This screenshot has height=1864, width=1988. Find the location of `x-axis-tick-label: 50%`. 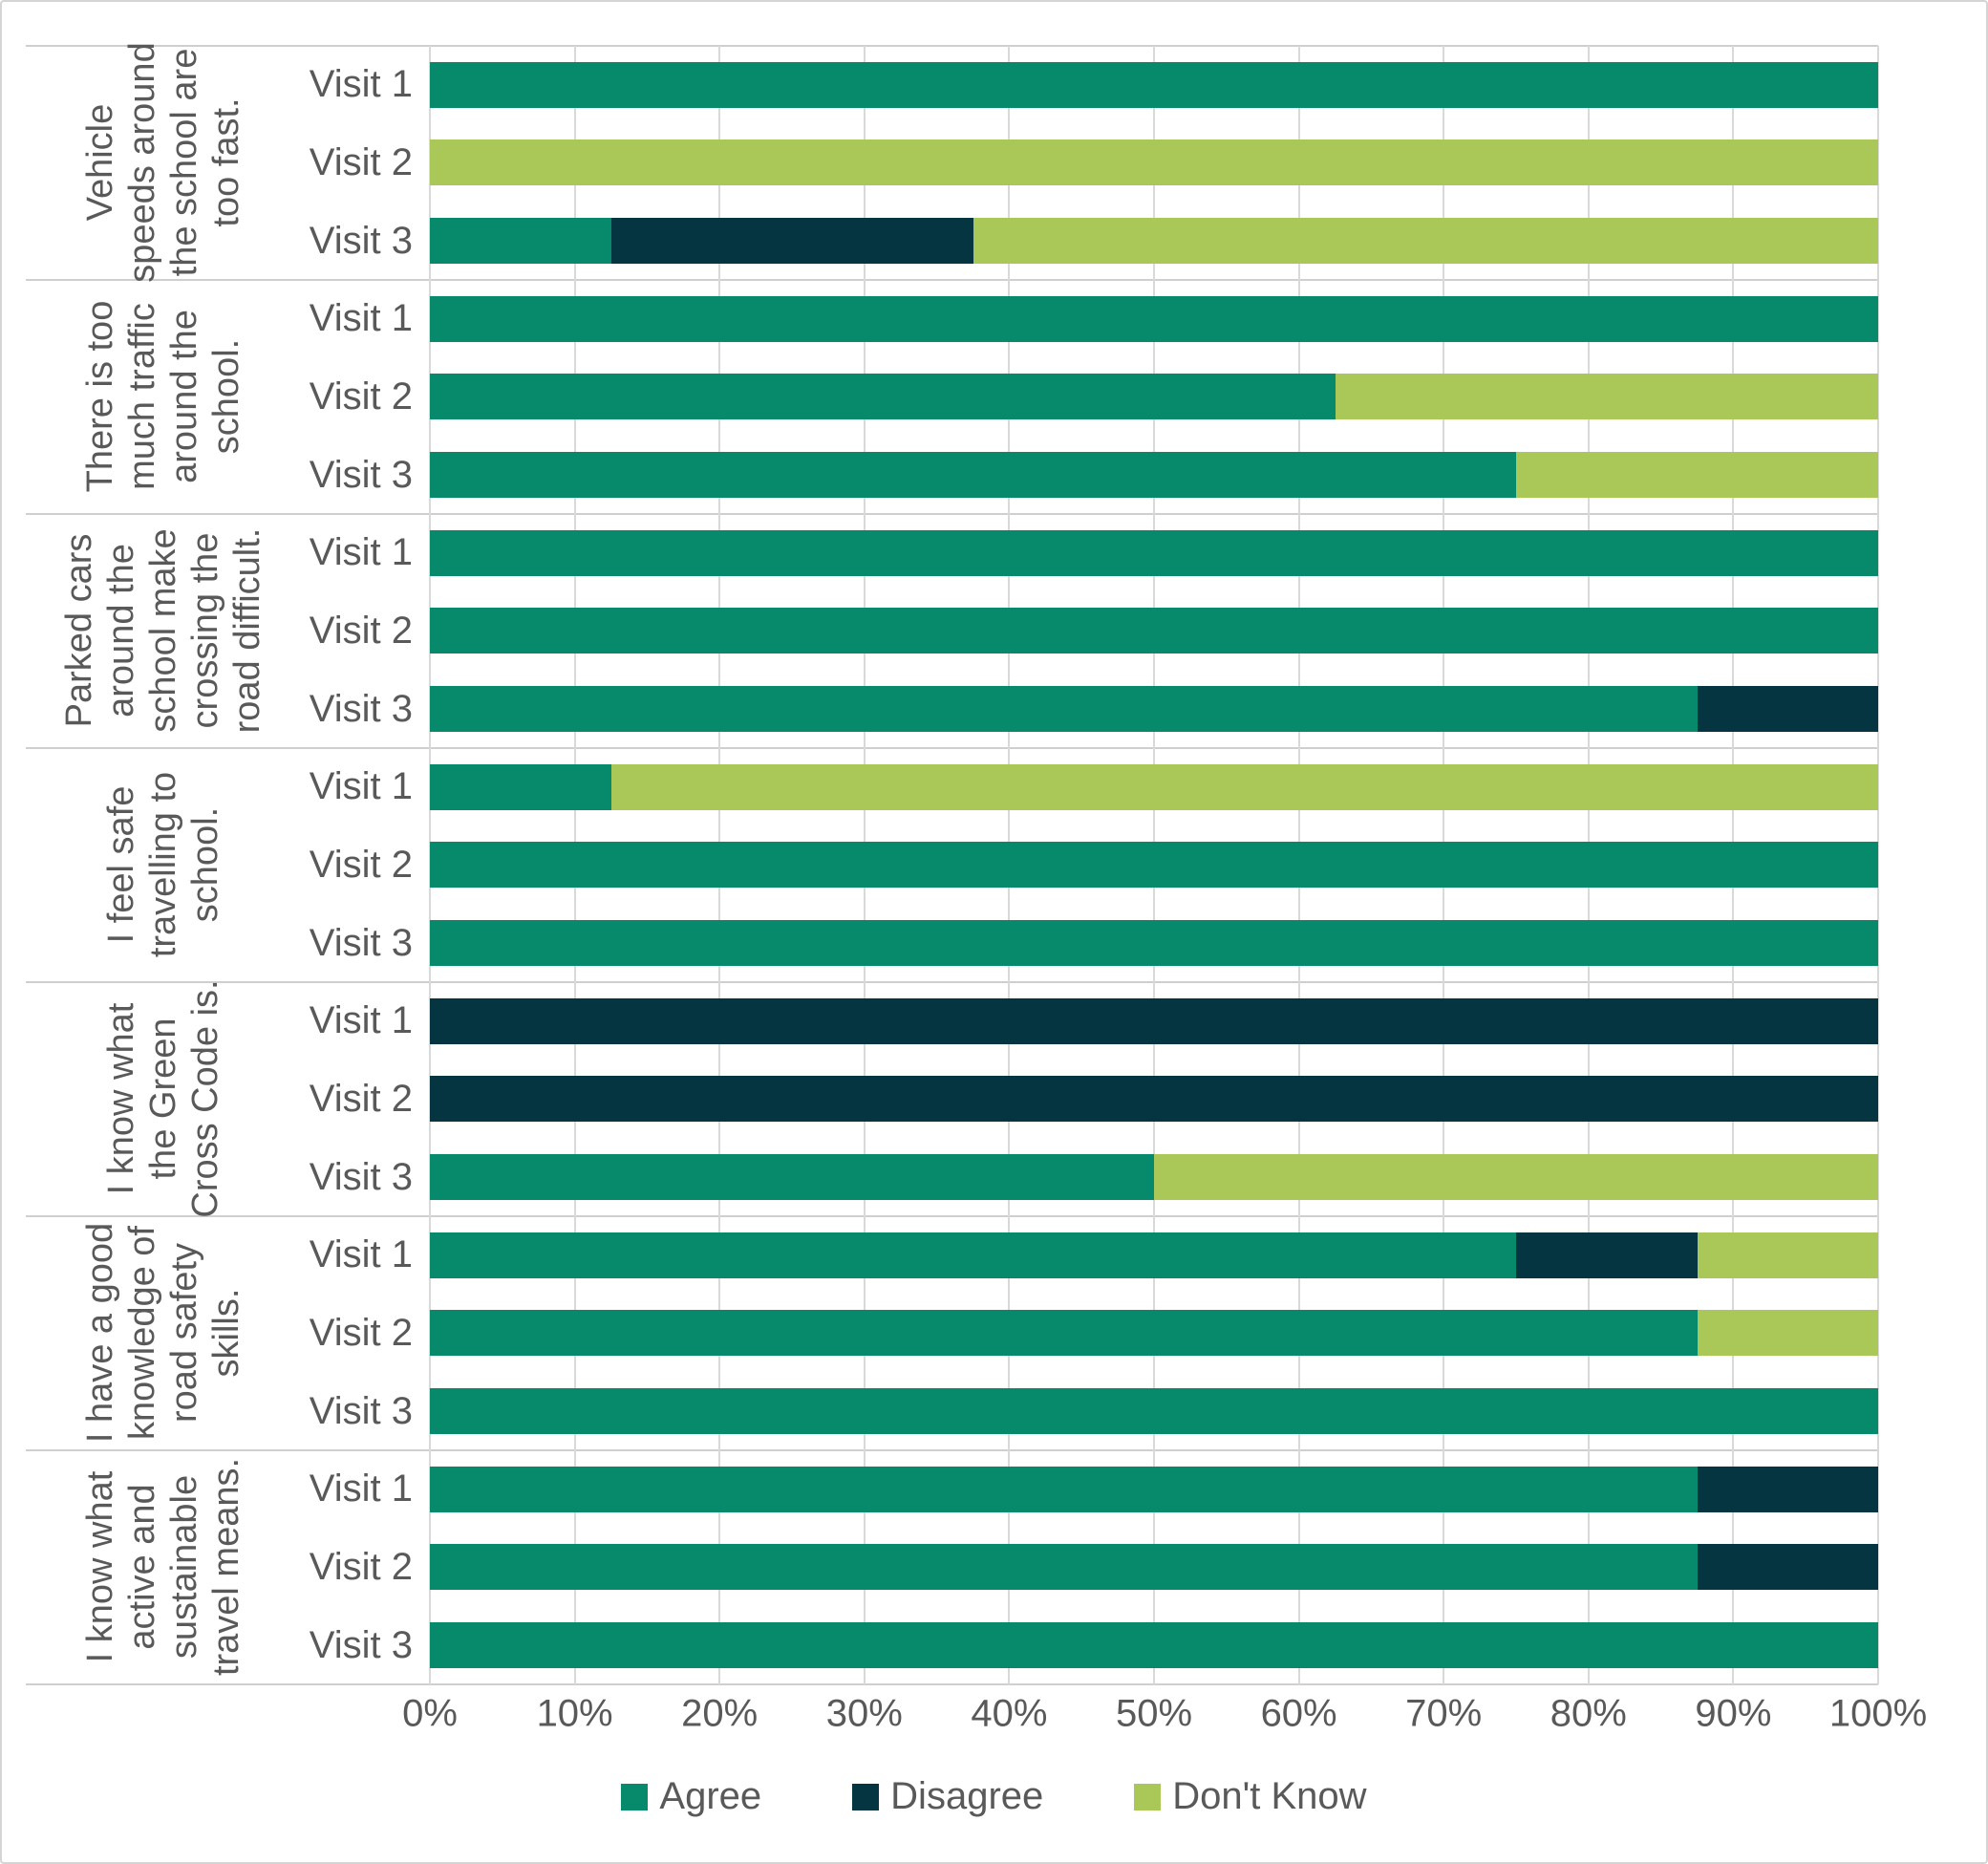

x-axis-tick-label: 50% is located at coordinates (1154, 1713).